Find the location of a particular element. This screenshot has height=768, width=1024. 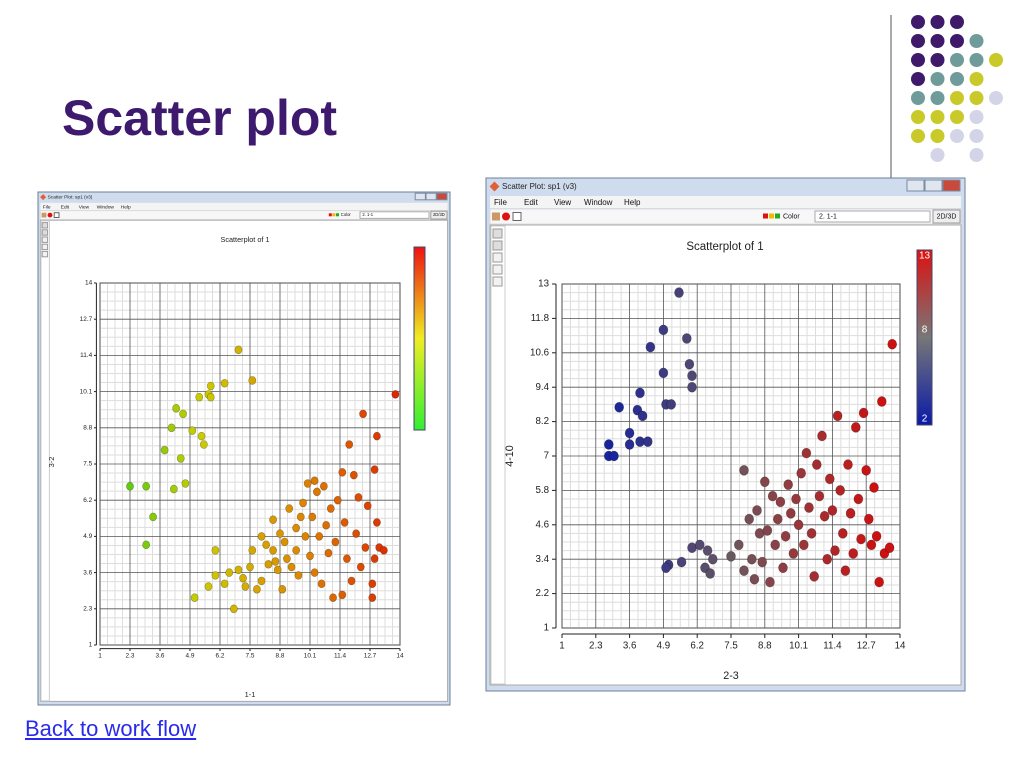

y-tick-label: 14 is located at coordinates (89, 283).